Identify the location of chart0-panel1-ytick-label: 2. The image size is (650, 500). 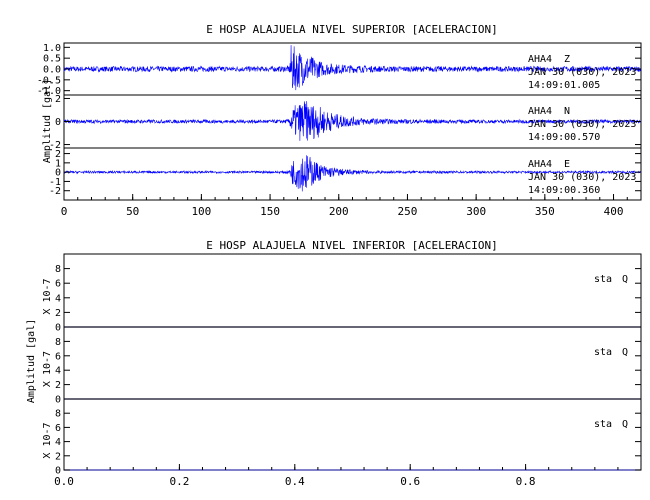
(58, 99).